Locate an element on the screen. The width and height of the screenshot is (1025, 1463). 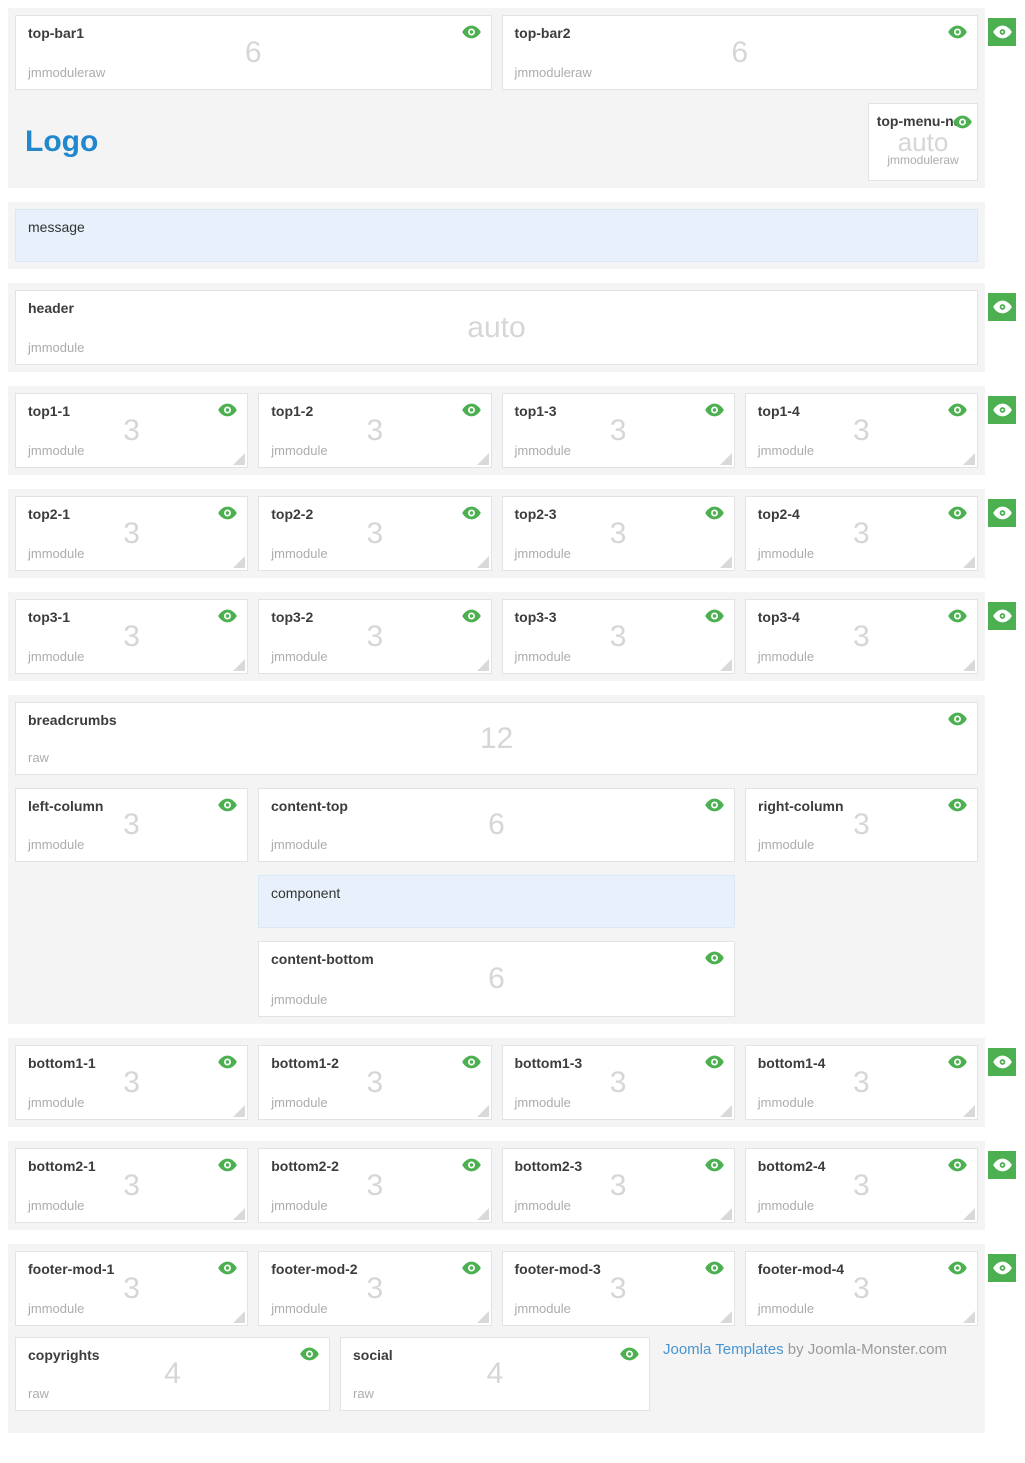
module-position-top2-3: top2-3 3 jmmodule is located at coordinates (618, 533).